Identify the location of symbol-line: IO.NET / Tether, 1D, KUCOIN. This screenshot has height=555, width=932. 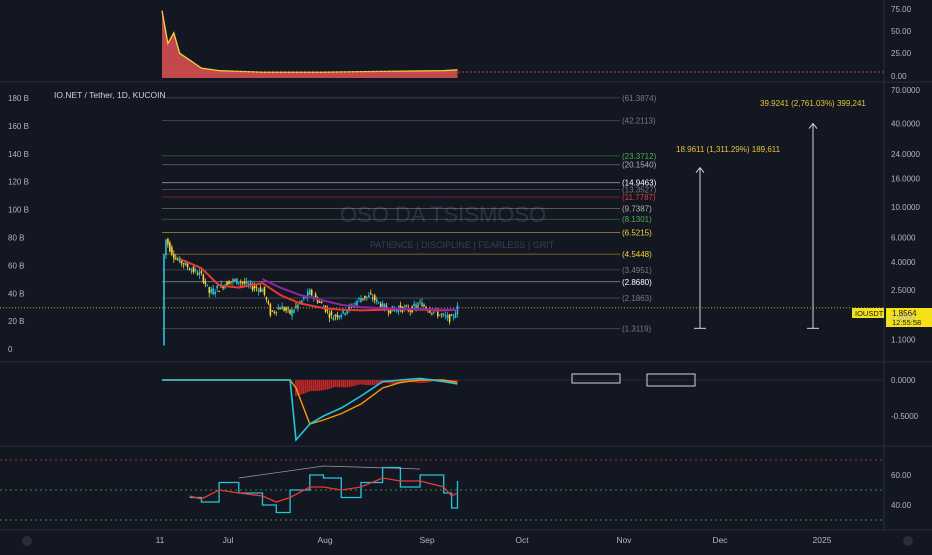
(110, 95).